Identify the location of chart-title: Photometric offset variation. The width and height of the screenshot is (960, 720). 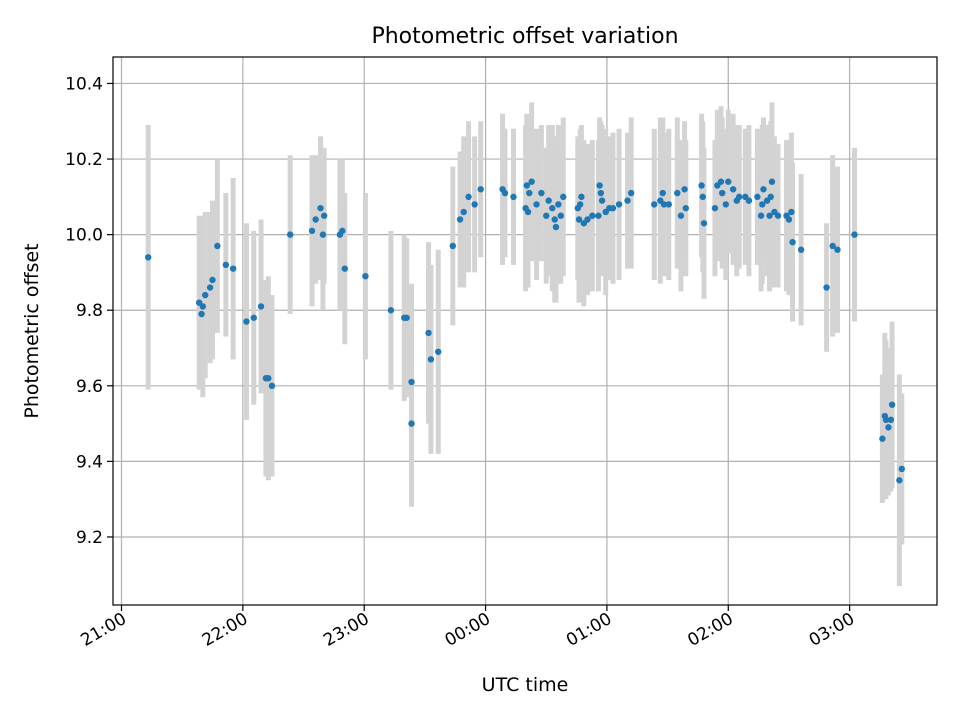
(524, 36).